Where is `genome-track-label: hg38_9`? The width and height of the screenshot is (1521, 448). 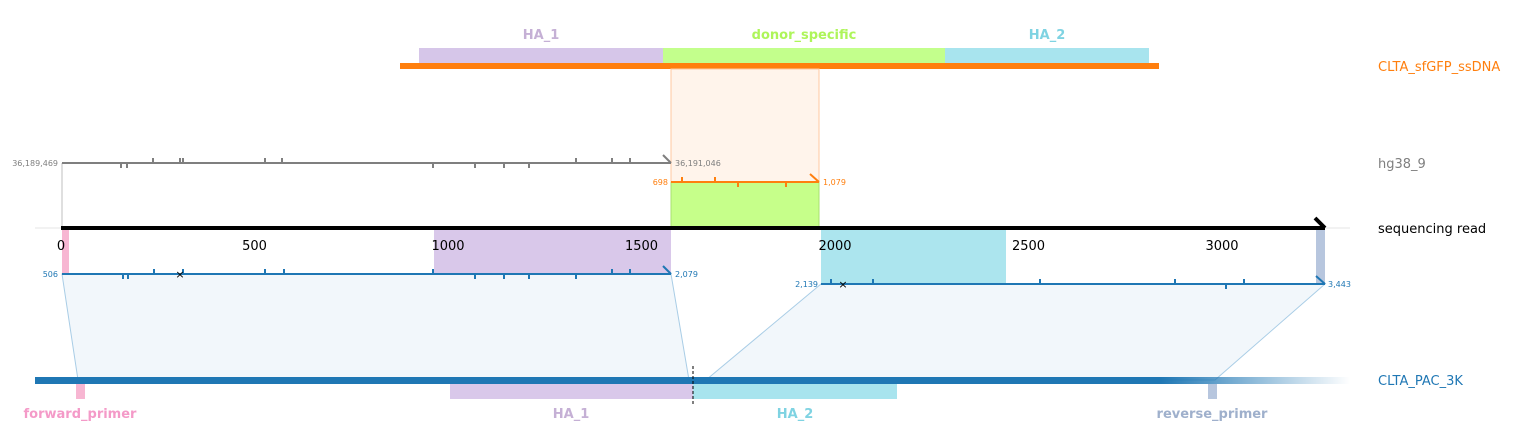 genome-track-label: hg38_9 is located at coordinates (1402, 164).